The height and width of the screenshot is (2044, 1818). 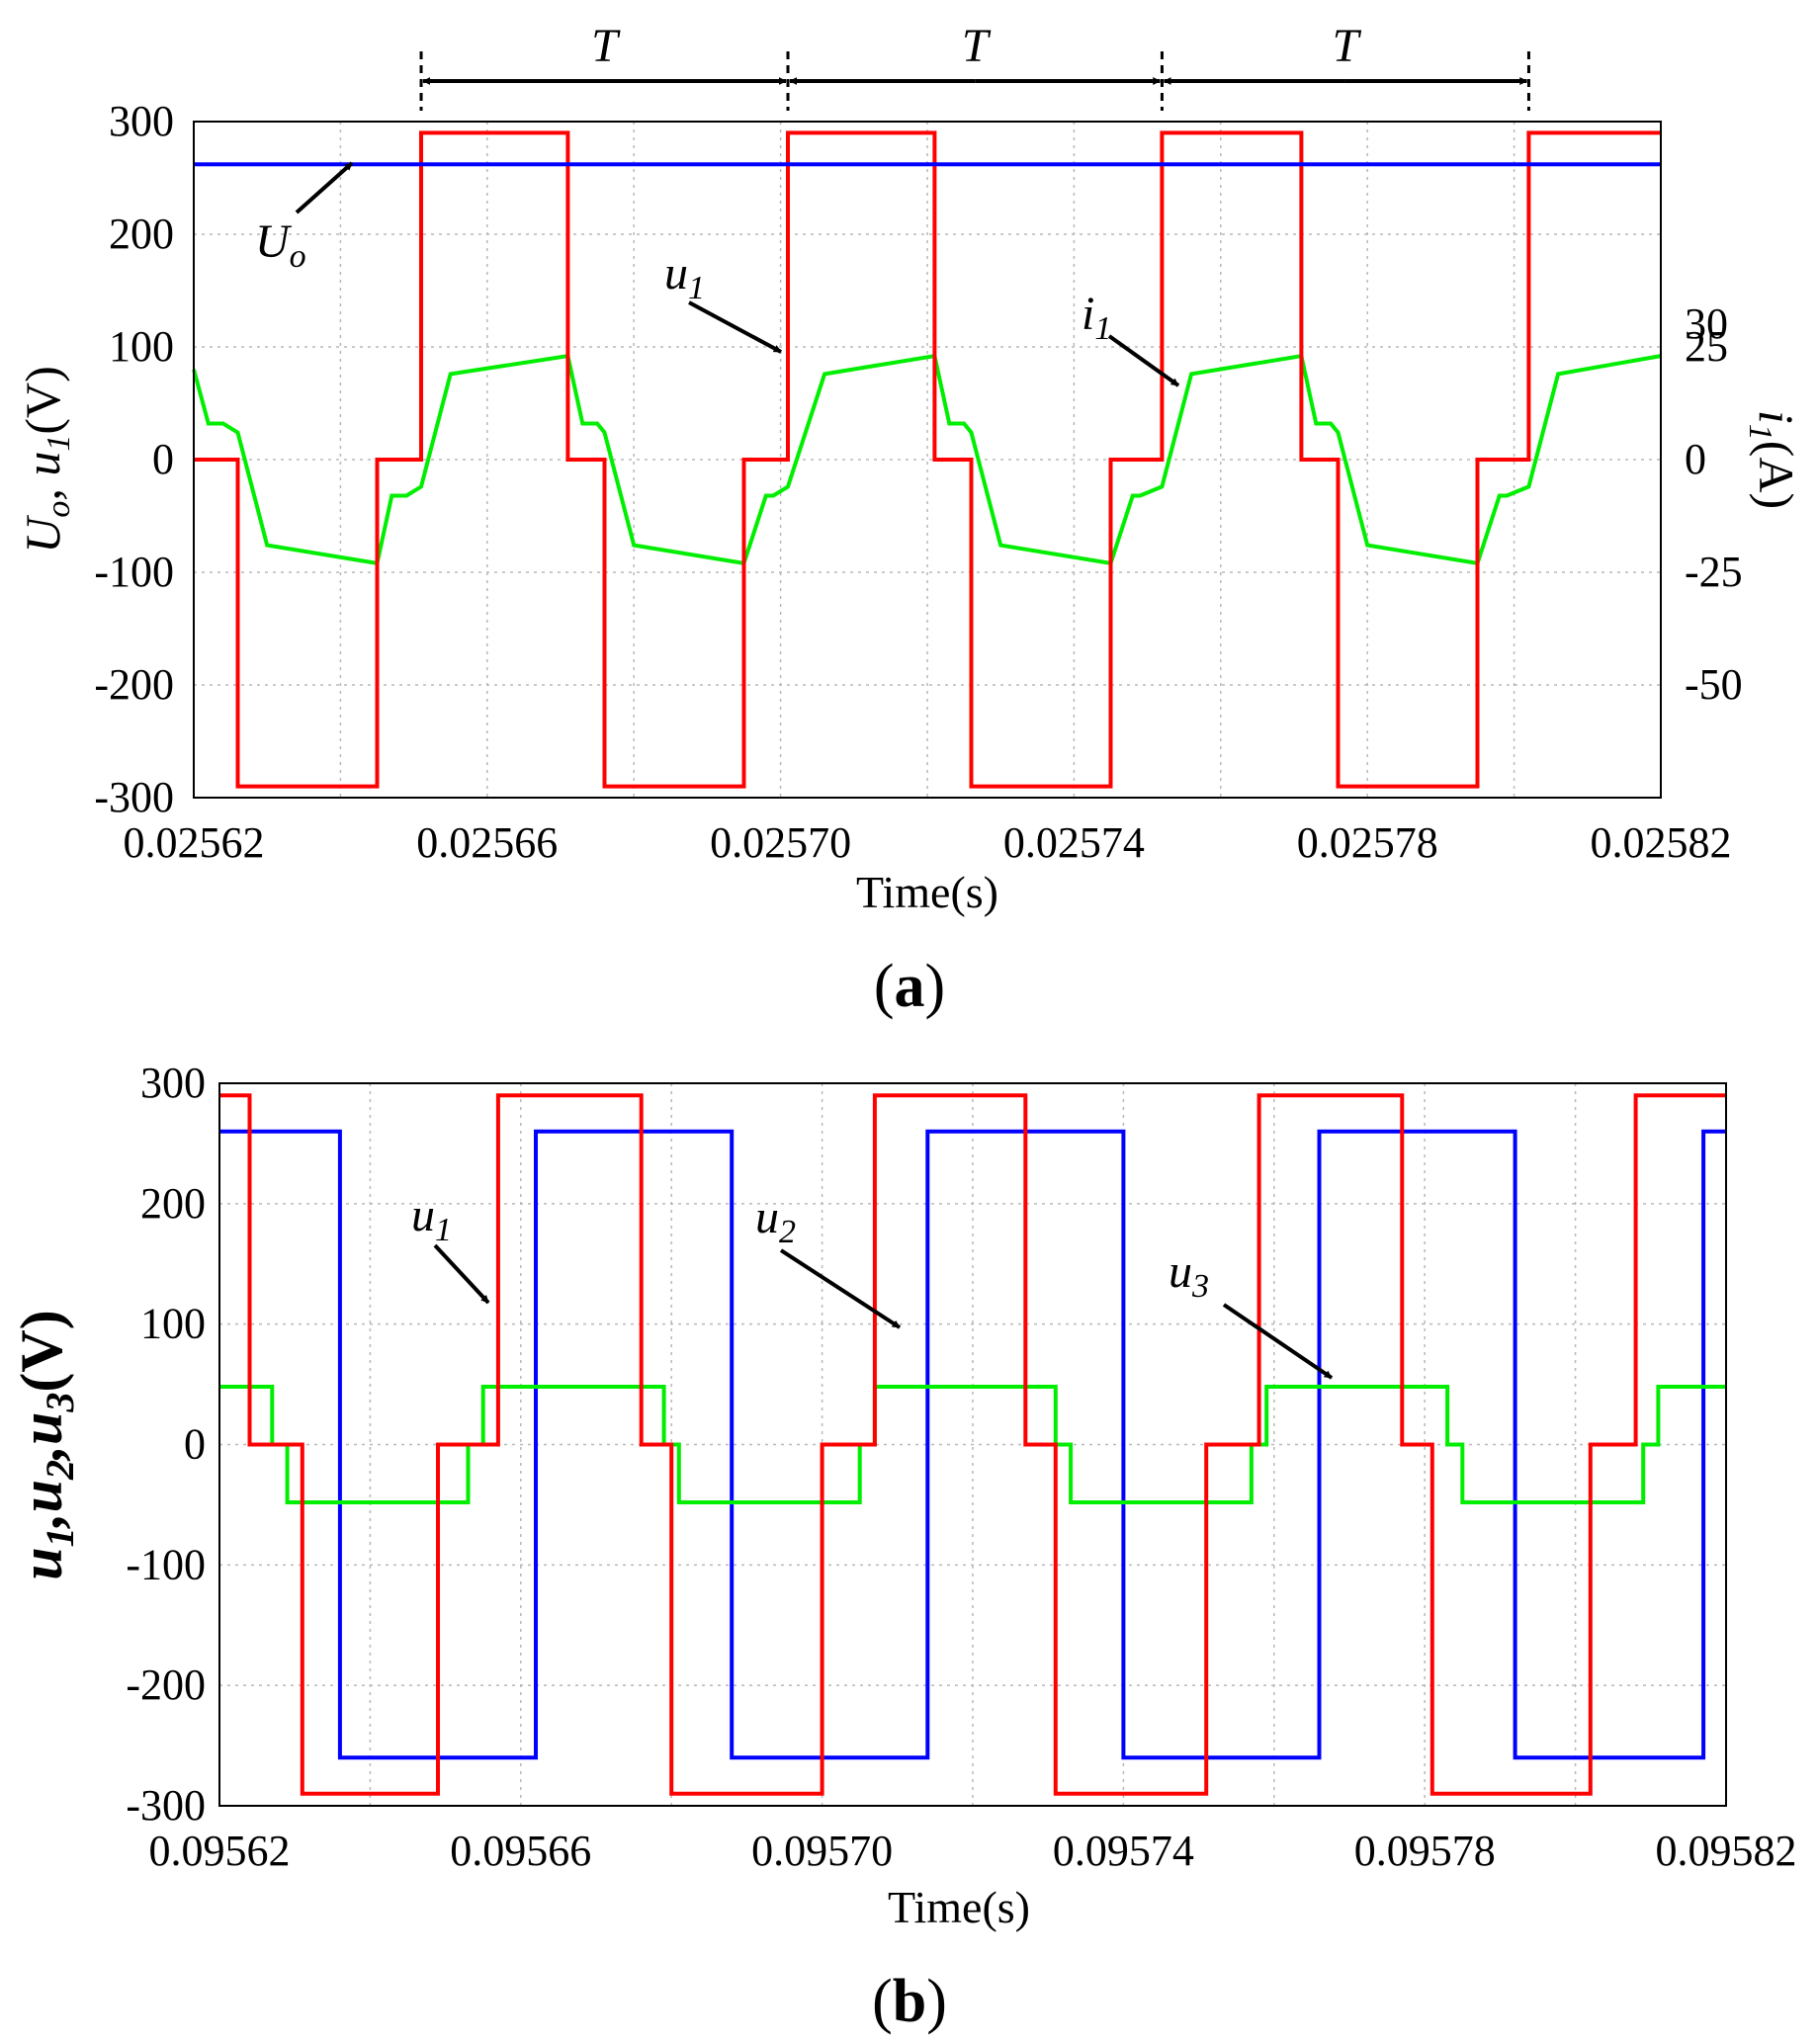 I want to click on x-tick-label: 0.09574, so click(x=1123, y=1851).